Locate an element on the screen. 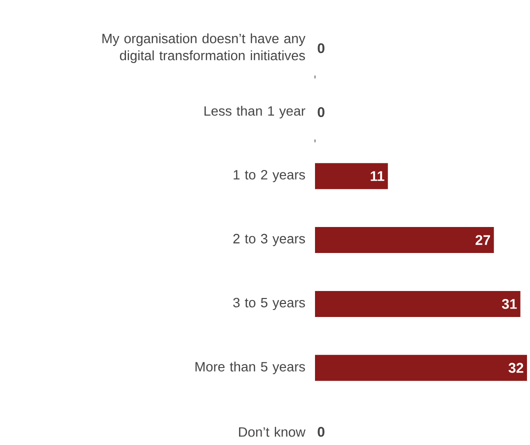 This screenshot has width=530, height=445. y-tick-label: 2 to 3 years is located at coordinates (269, 240).